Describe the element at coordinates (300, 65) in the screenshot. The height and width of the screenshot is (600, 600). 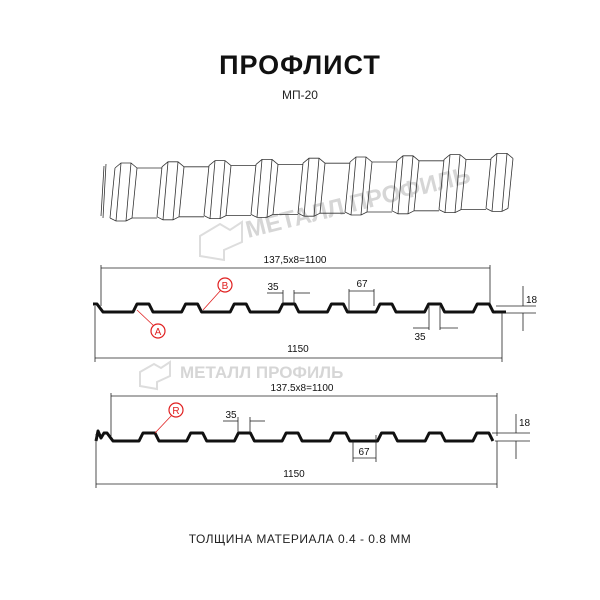
I see `page-title: ПРОФЛИСТ` at that location.